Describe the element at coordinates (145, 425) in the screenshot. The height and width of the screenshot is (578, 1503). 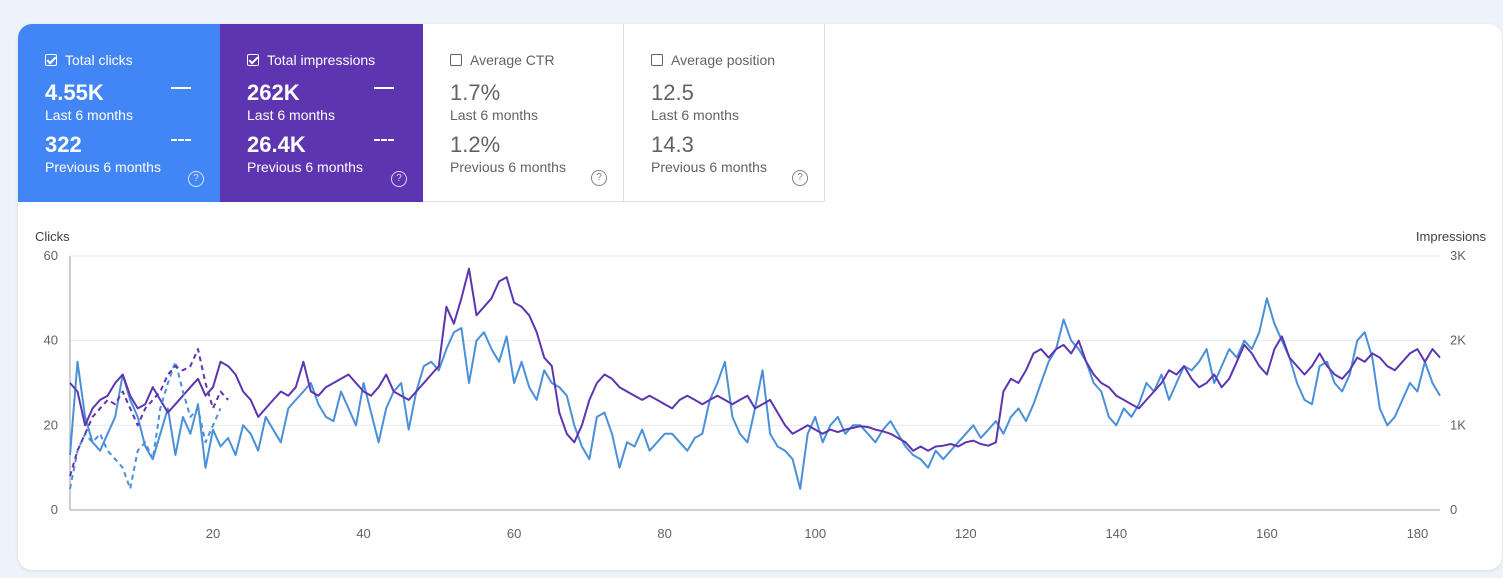
I see `series-line-clicks-dashed` at that location.